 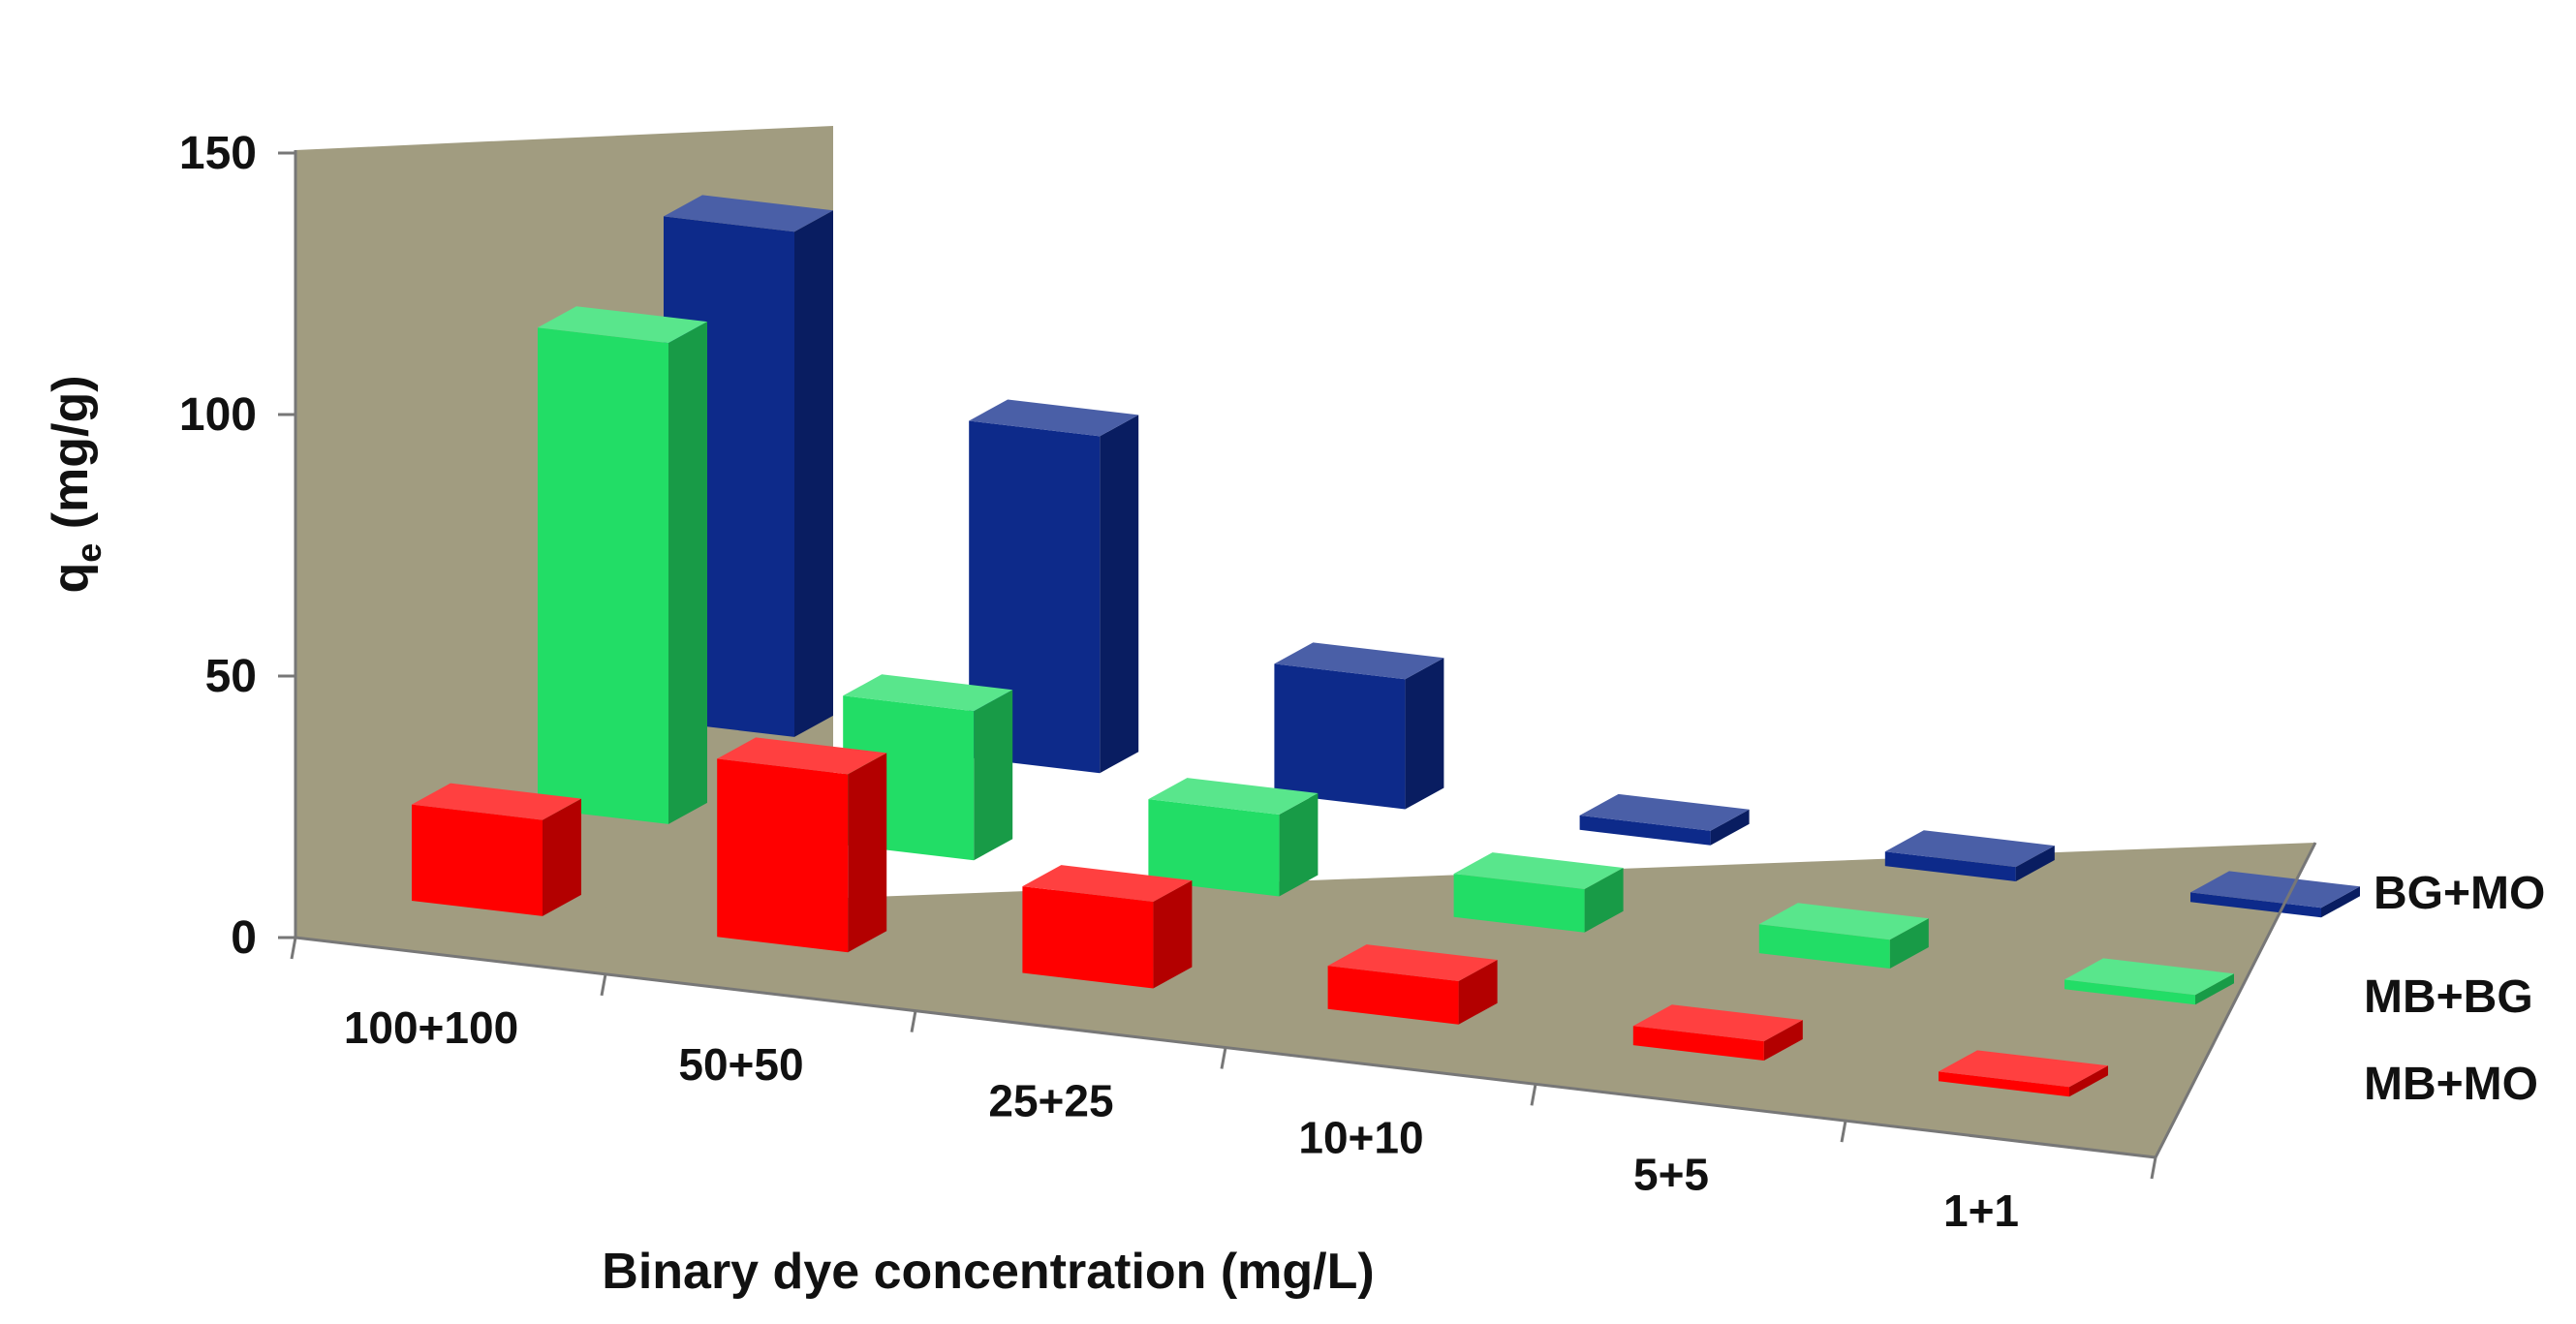 What do you see at coordinates (2235, 1000) in the screenshot?
I see `z-axis-line` at bounding box center [2235, 1000].